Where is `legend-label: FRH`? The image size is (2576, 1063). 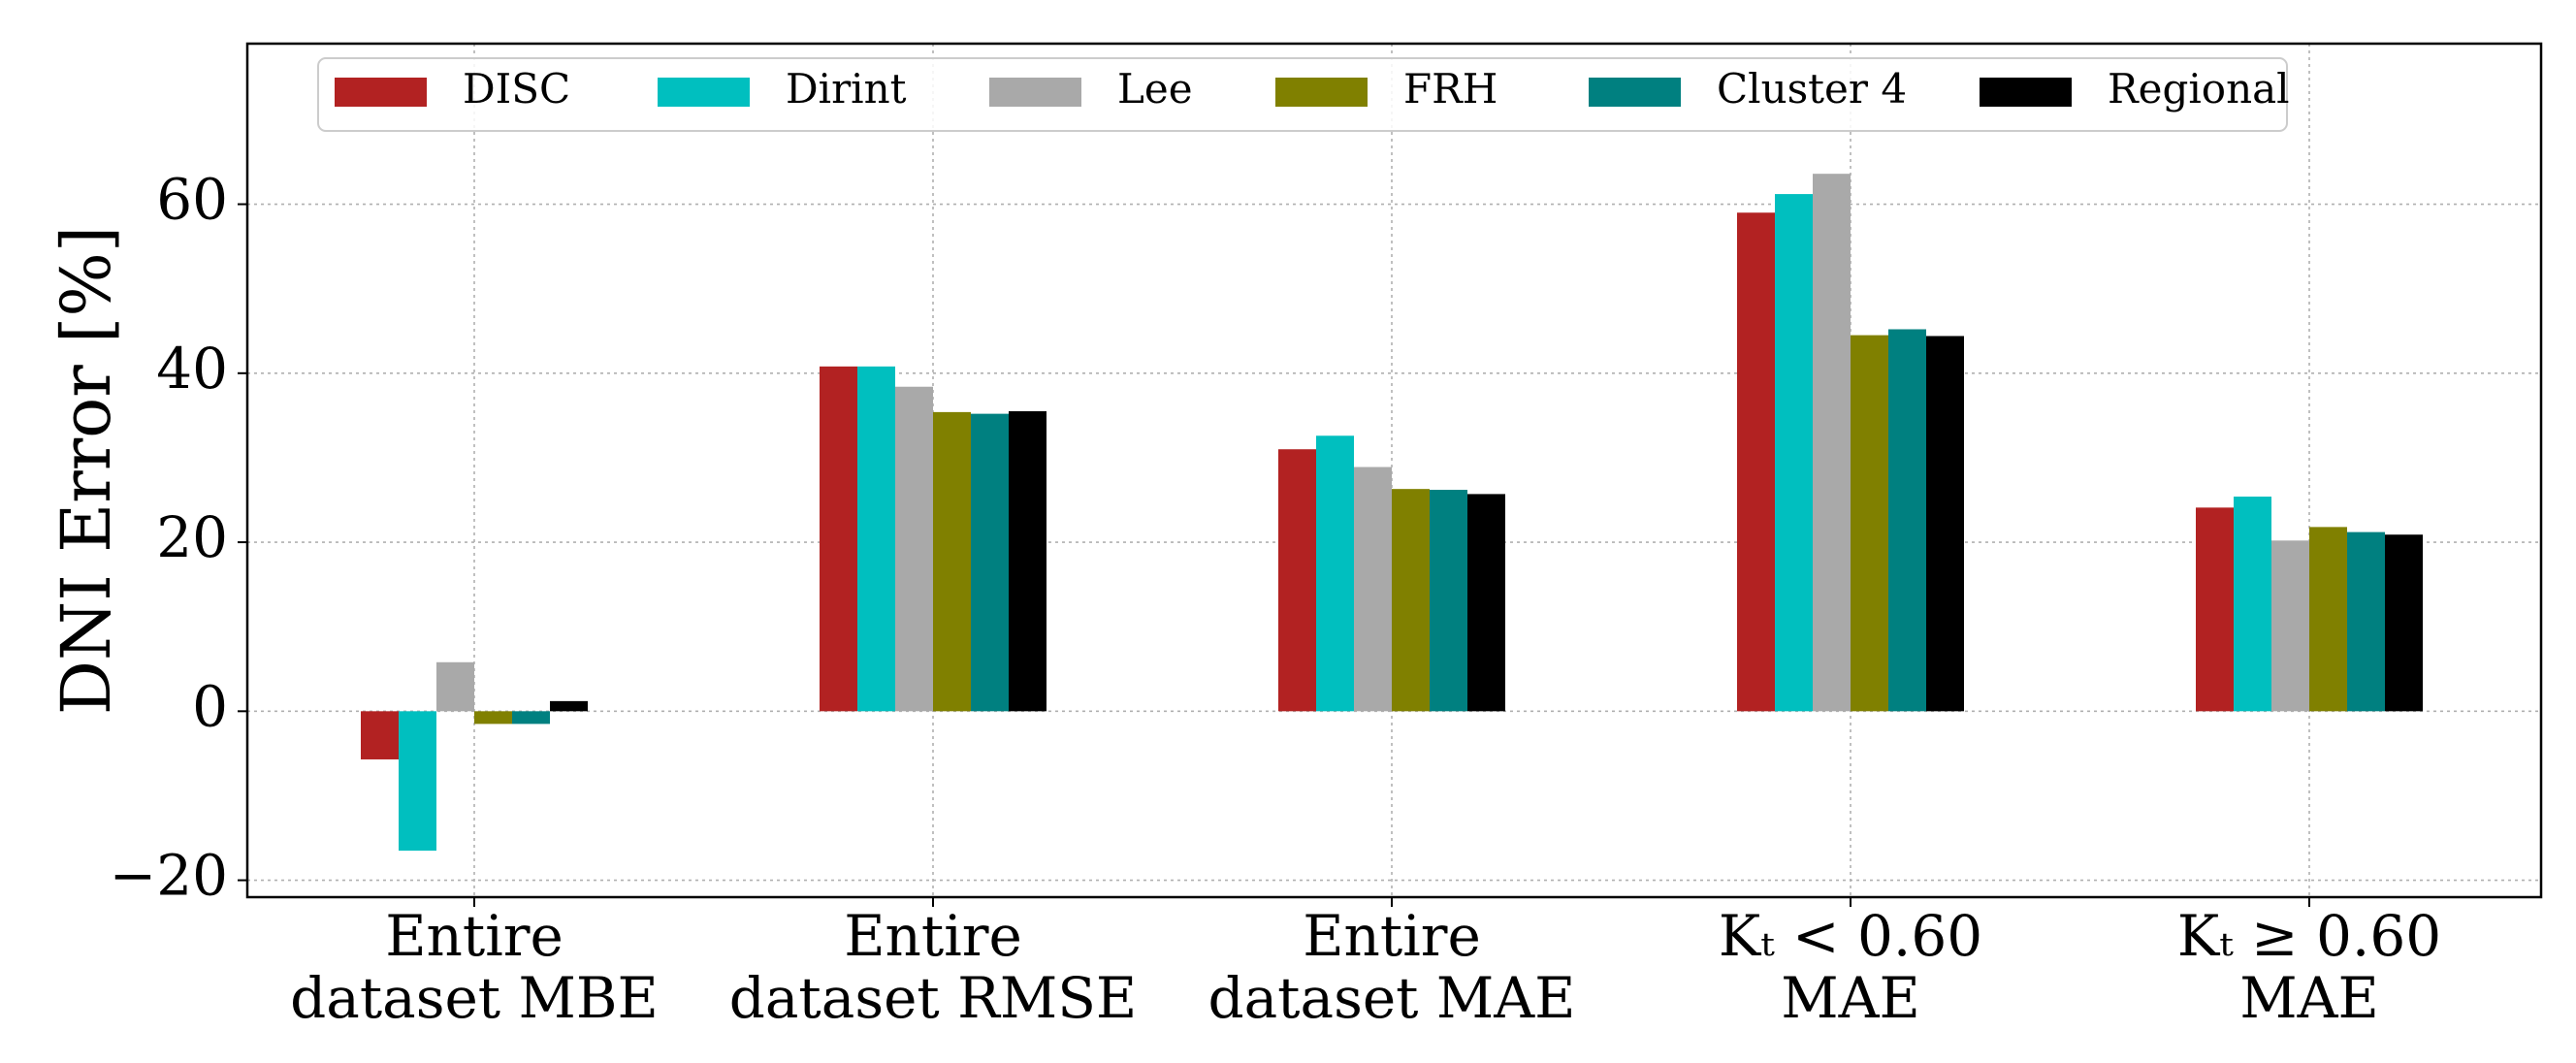
legend-label: FRH is located at coordinates (1450, 89).